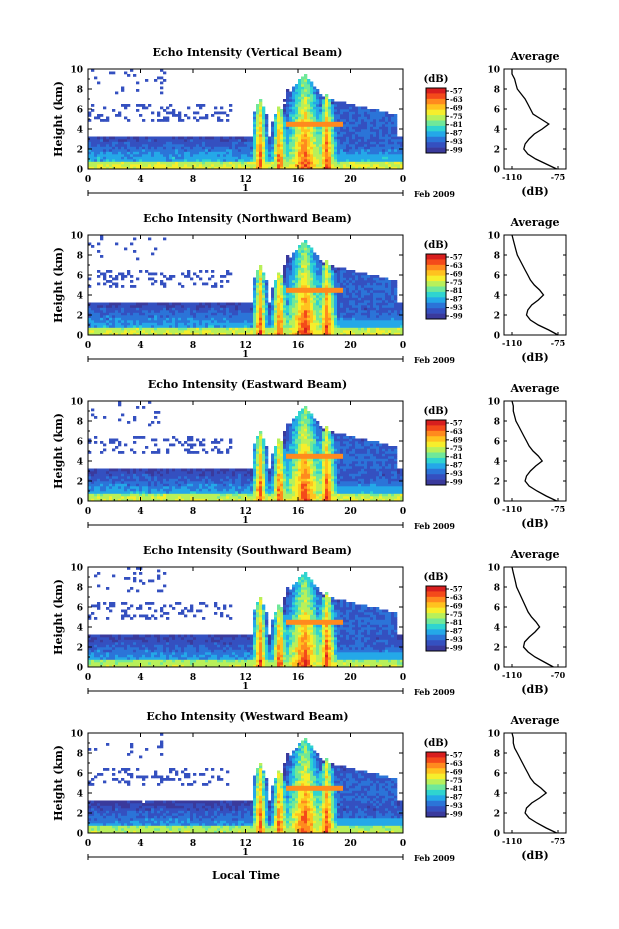 The width and height of the screenshot is (619, 929). What do you see at coordinates (434, 194) in the screenshot?
I see `date-label: Feb 2009` at bounding box center [434, 194].